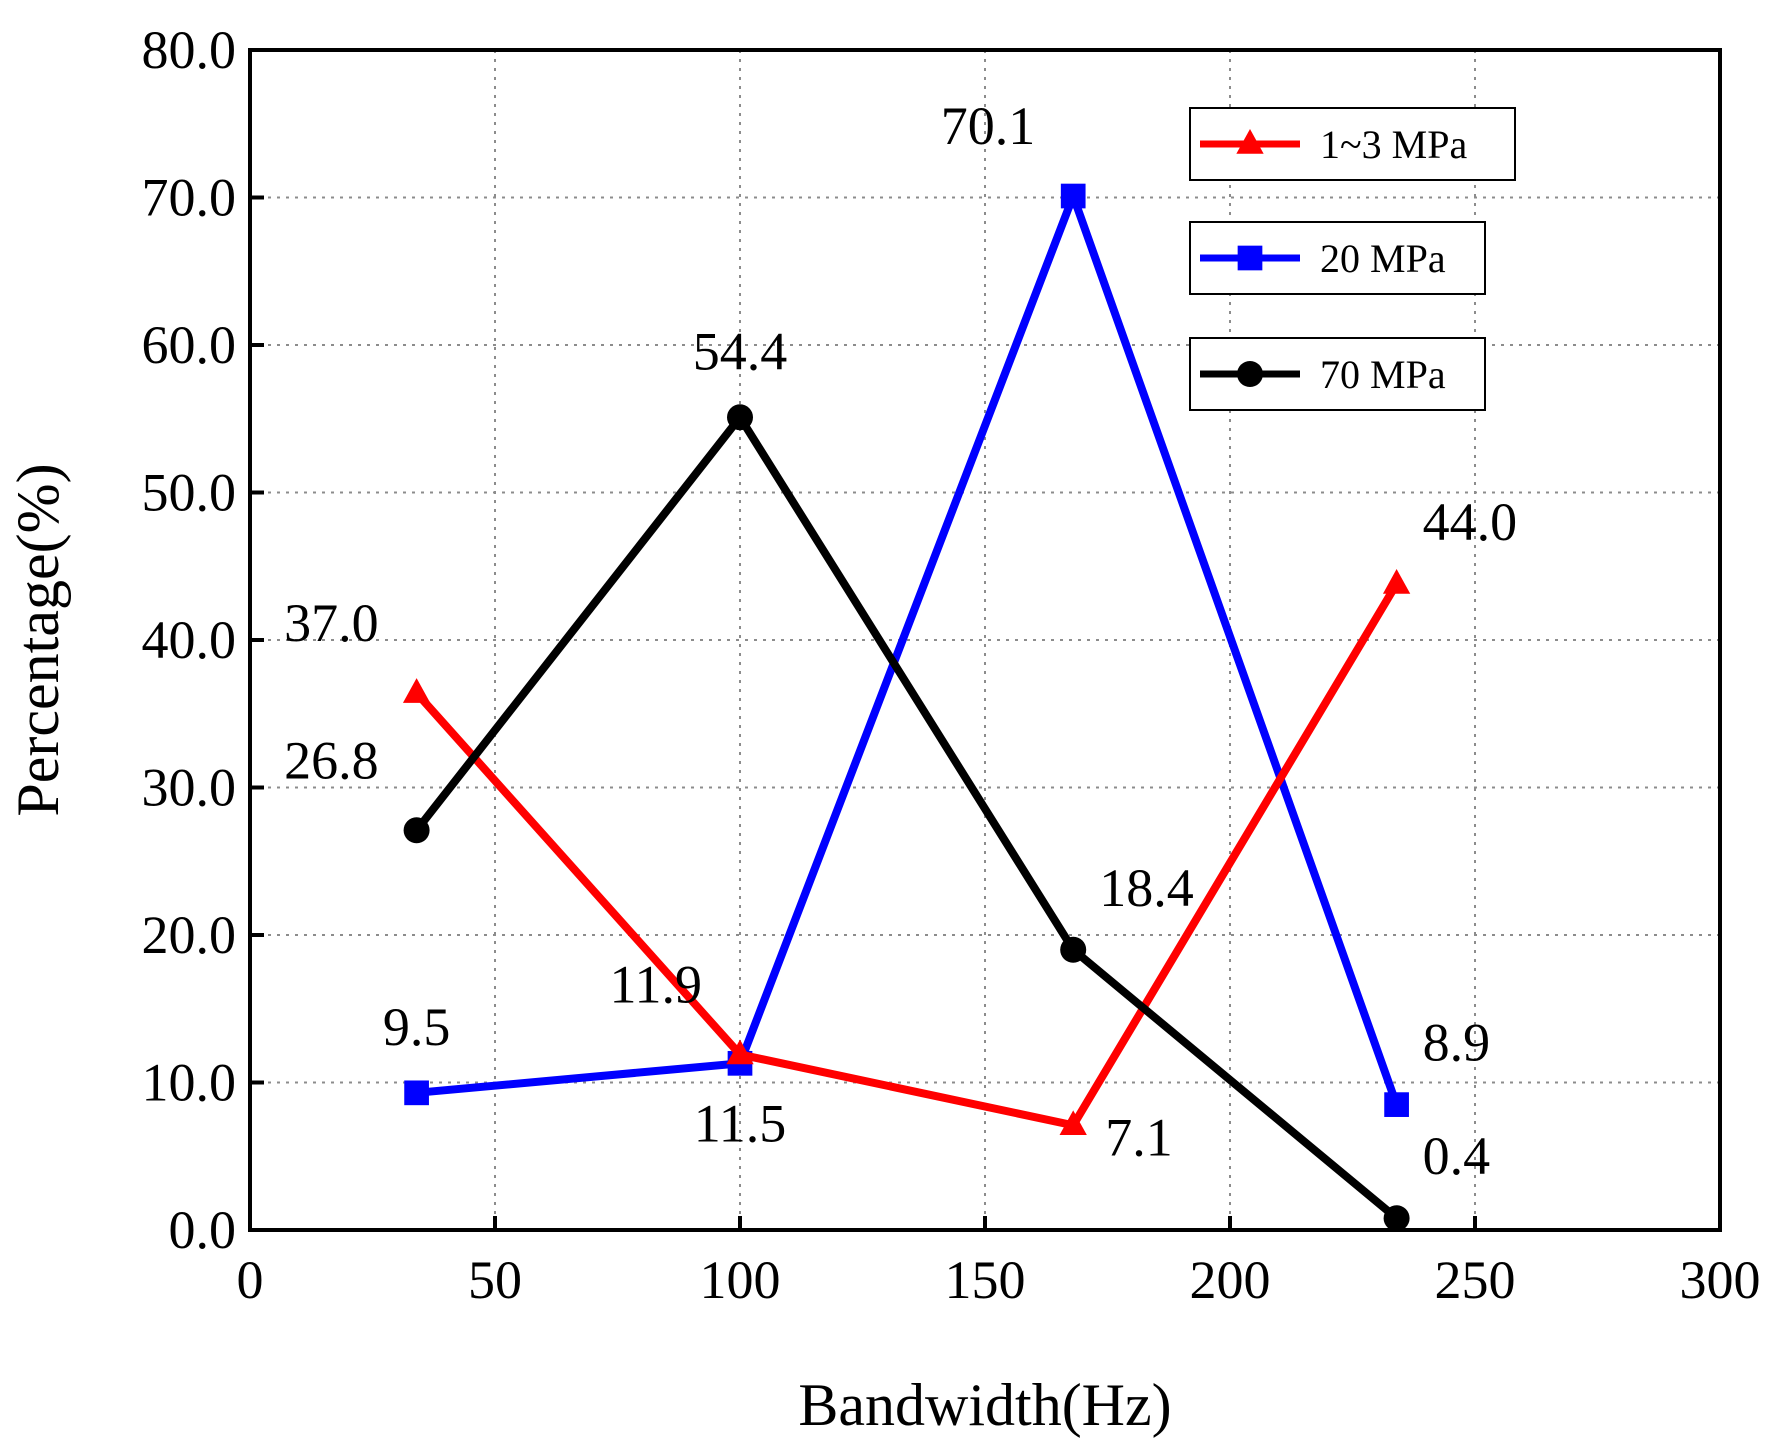 This screenshot has width=1785, height=1445. Describe the element at coordinates (331, 623) in the screenshot. I see `data-label-1-3-mpa: 37.0` at that location.